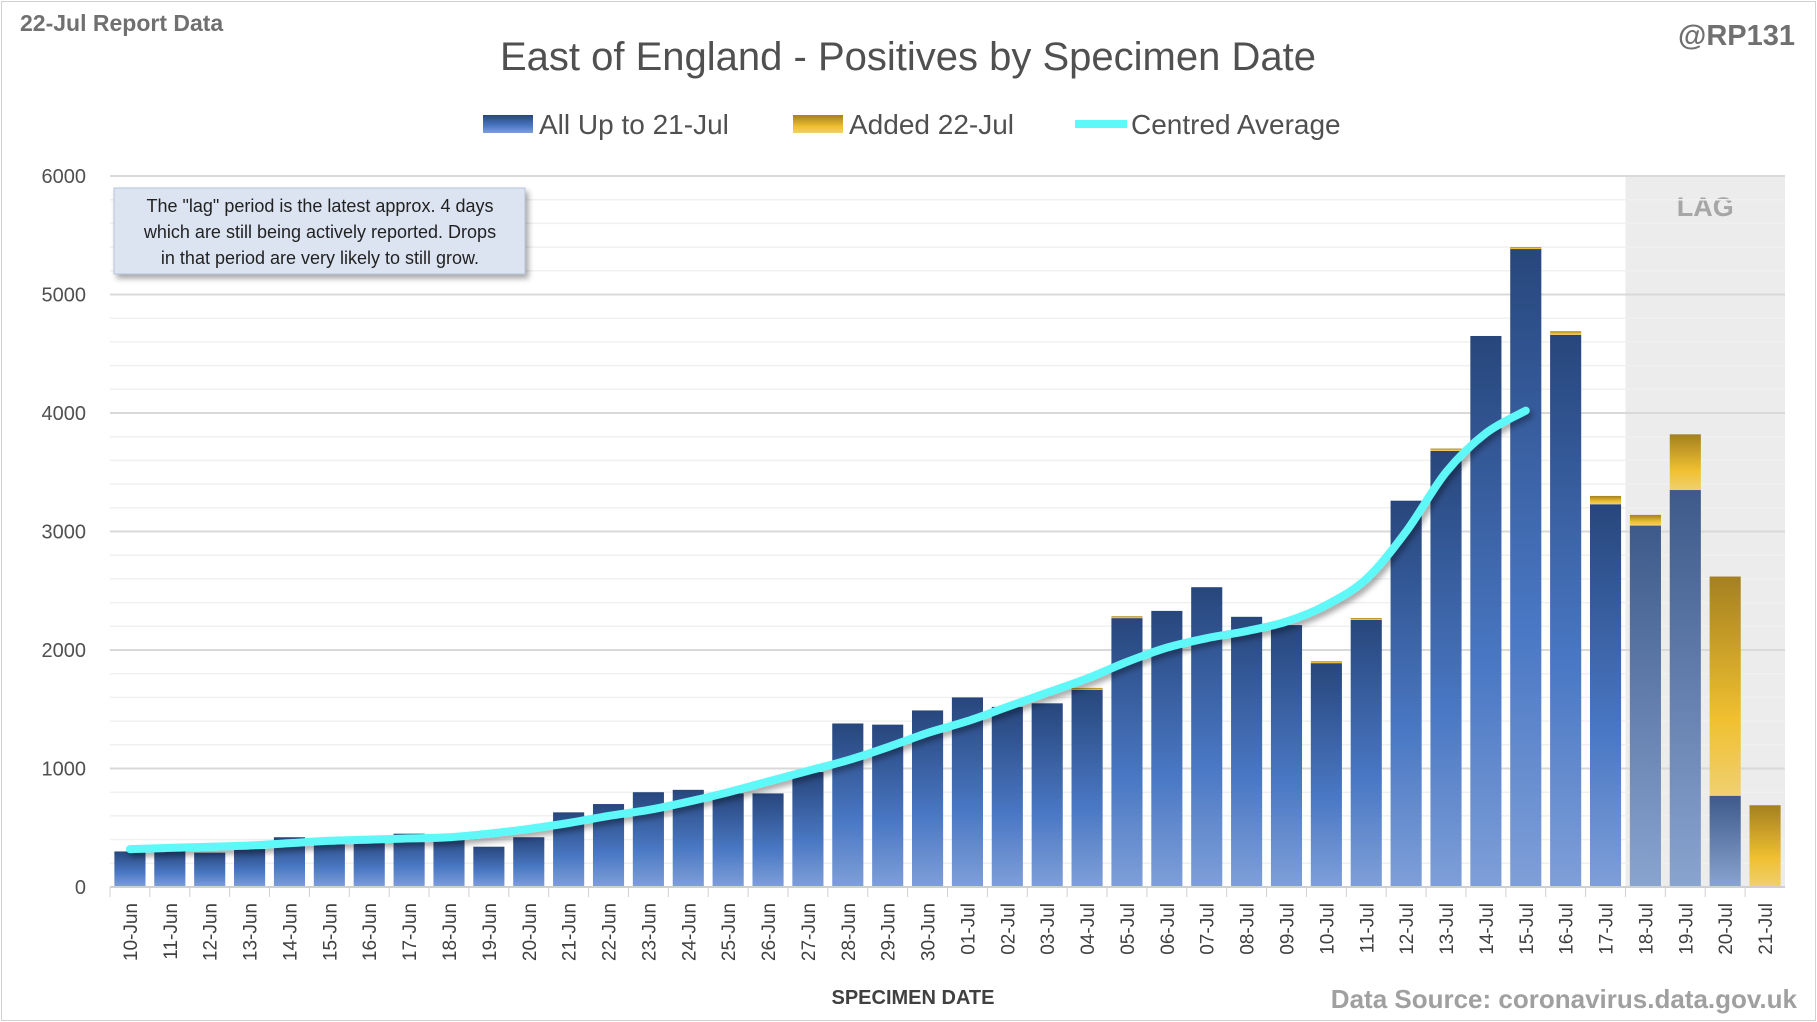 Image resolution: width=1817 pixels, height=1022 pixels. Describe the element at coordinates (967, 792) in the screenshot. I see `bar-all-01-Jul` at that location.